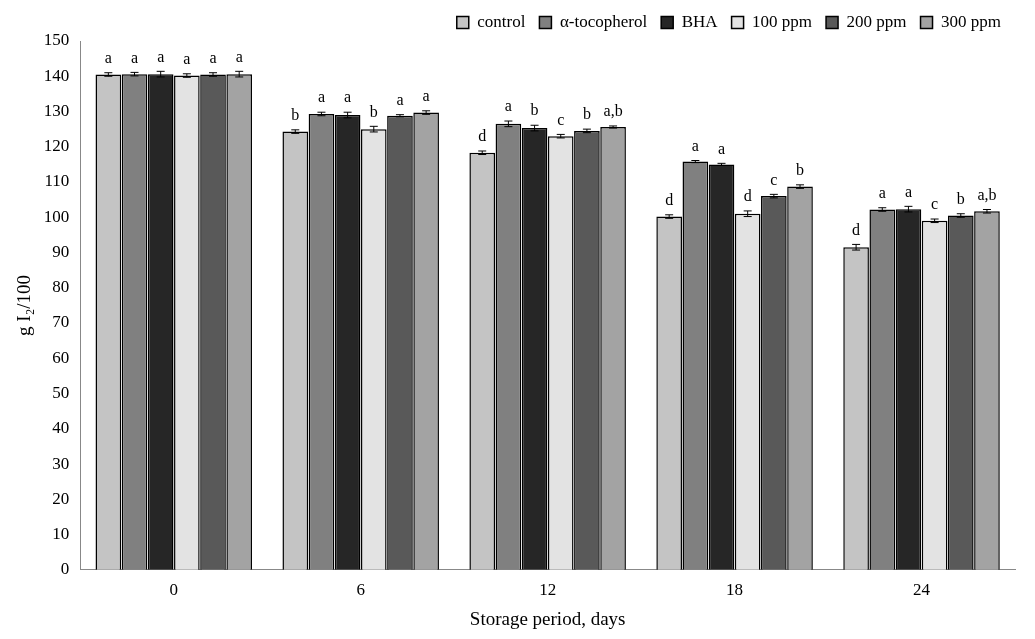  I want to click on x-tick-label: 18, so click(735, 590).